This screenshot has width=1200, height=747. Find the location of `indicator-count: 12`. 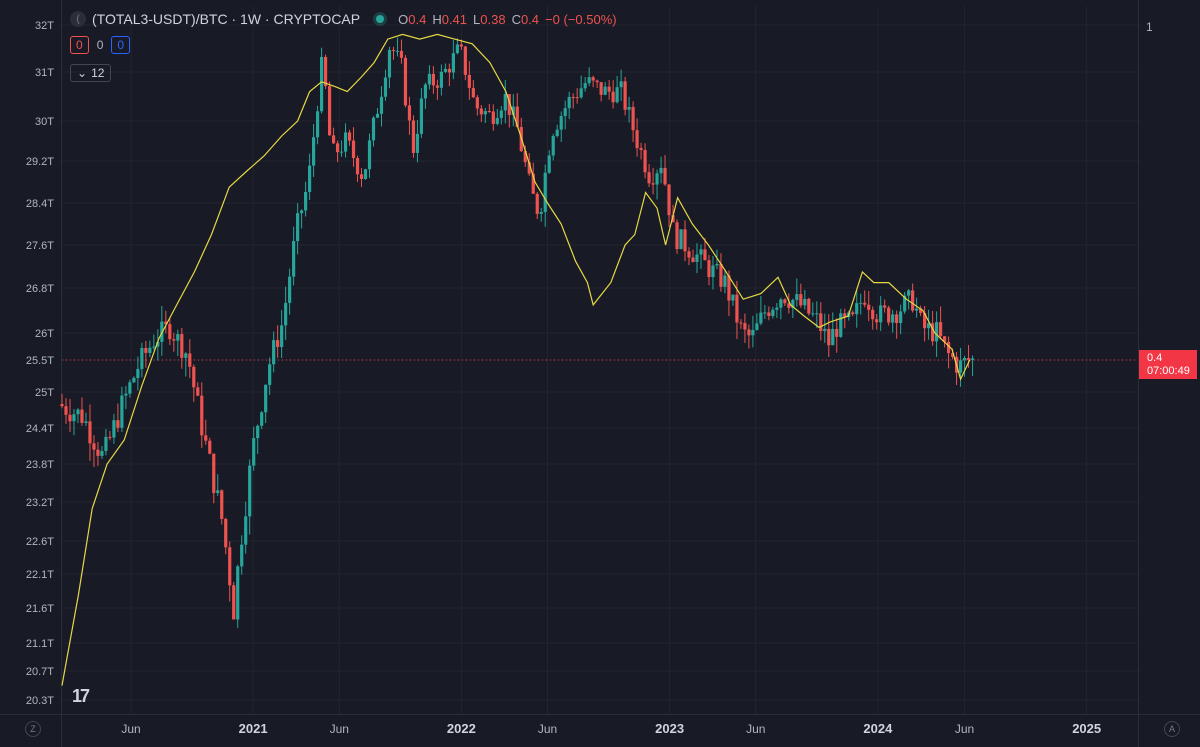

indicator-count: 12 is located at coordinates (98, 73).